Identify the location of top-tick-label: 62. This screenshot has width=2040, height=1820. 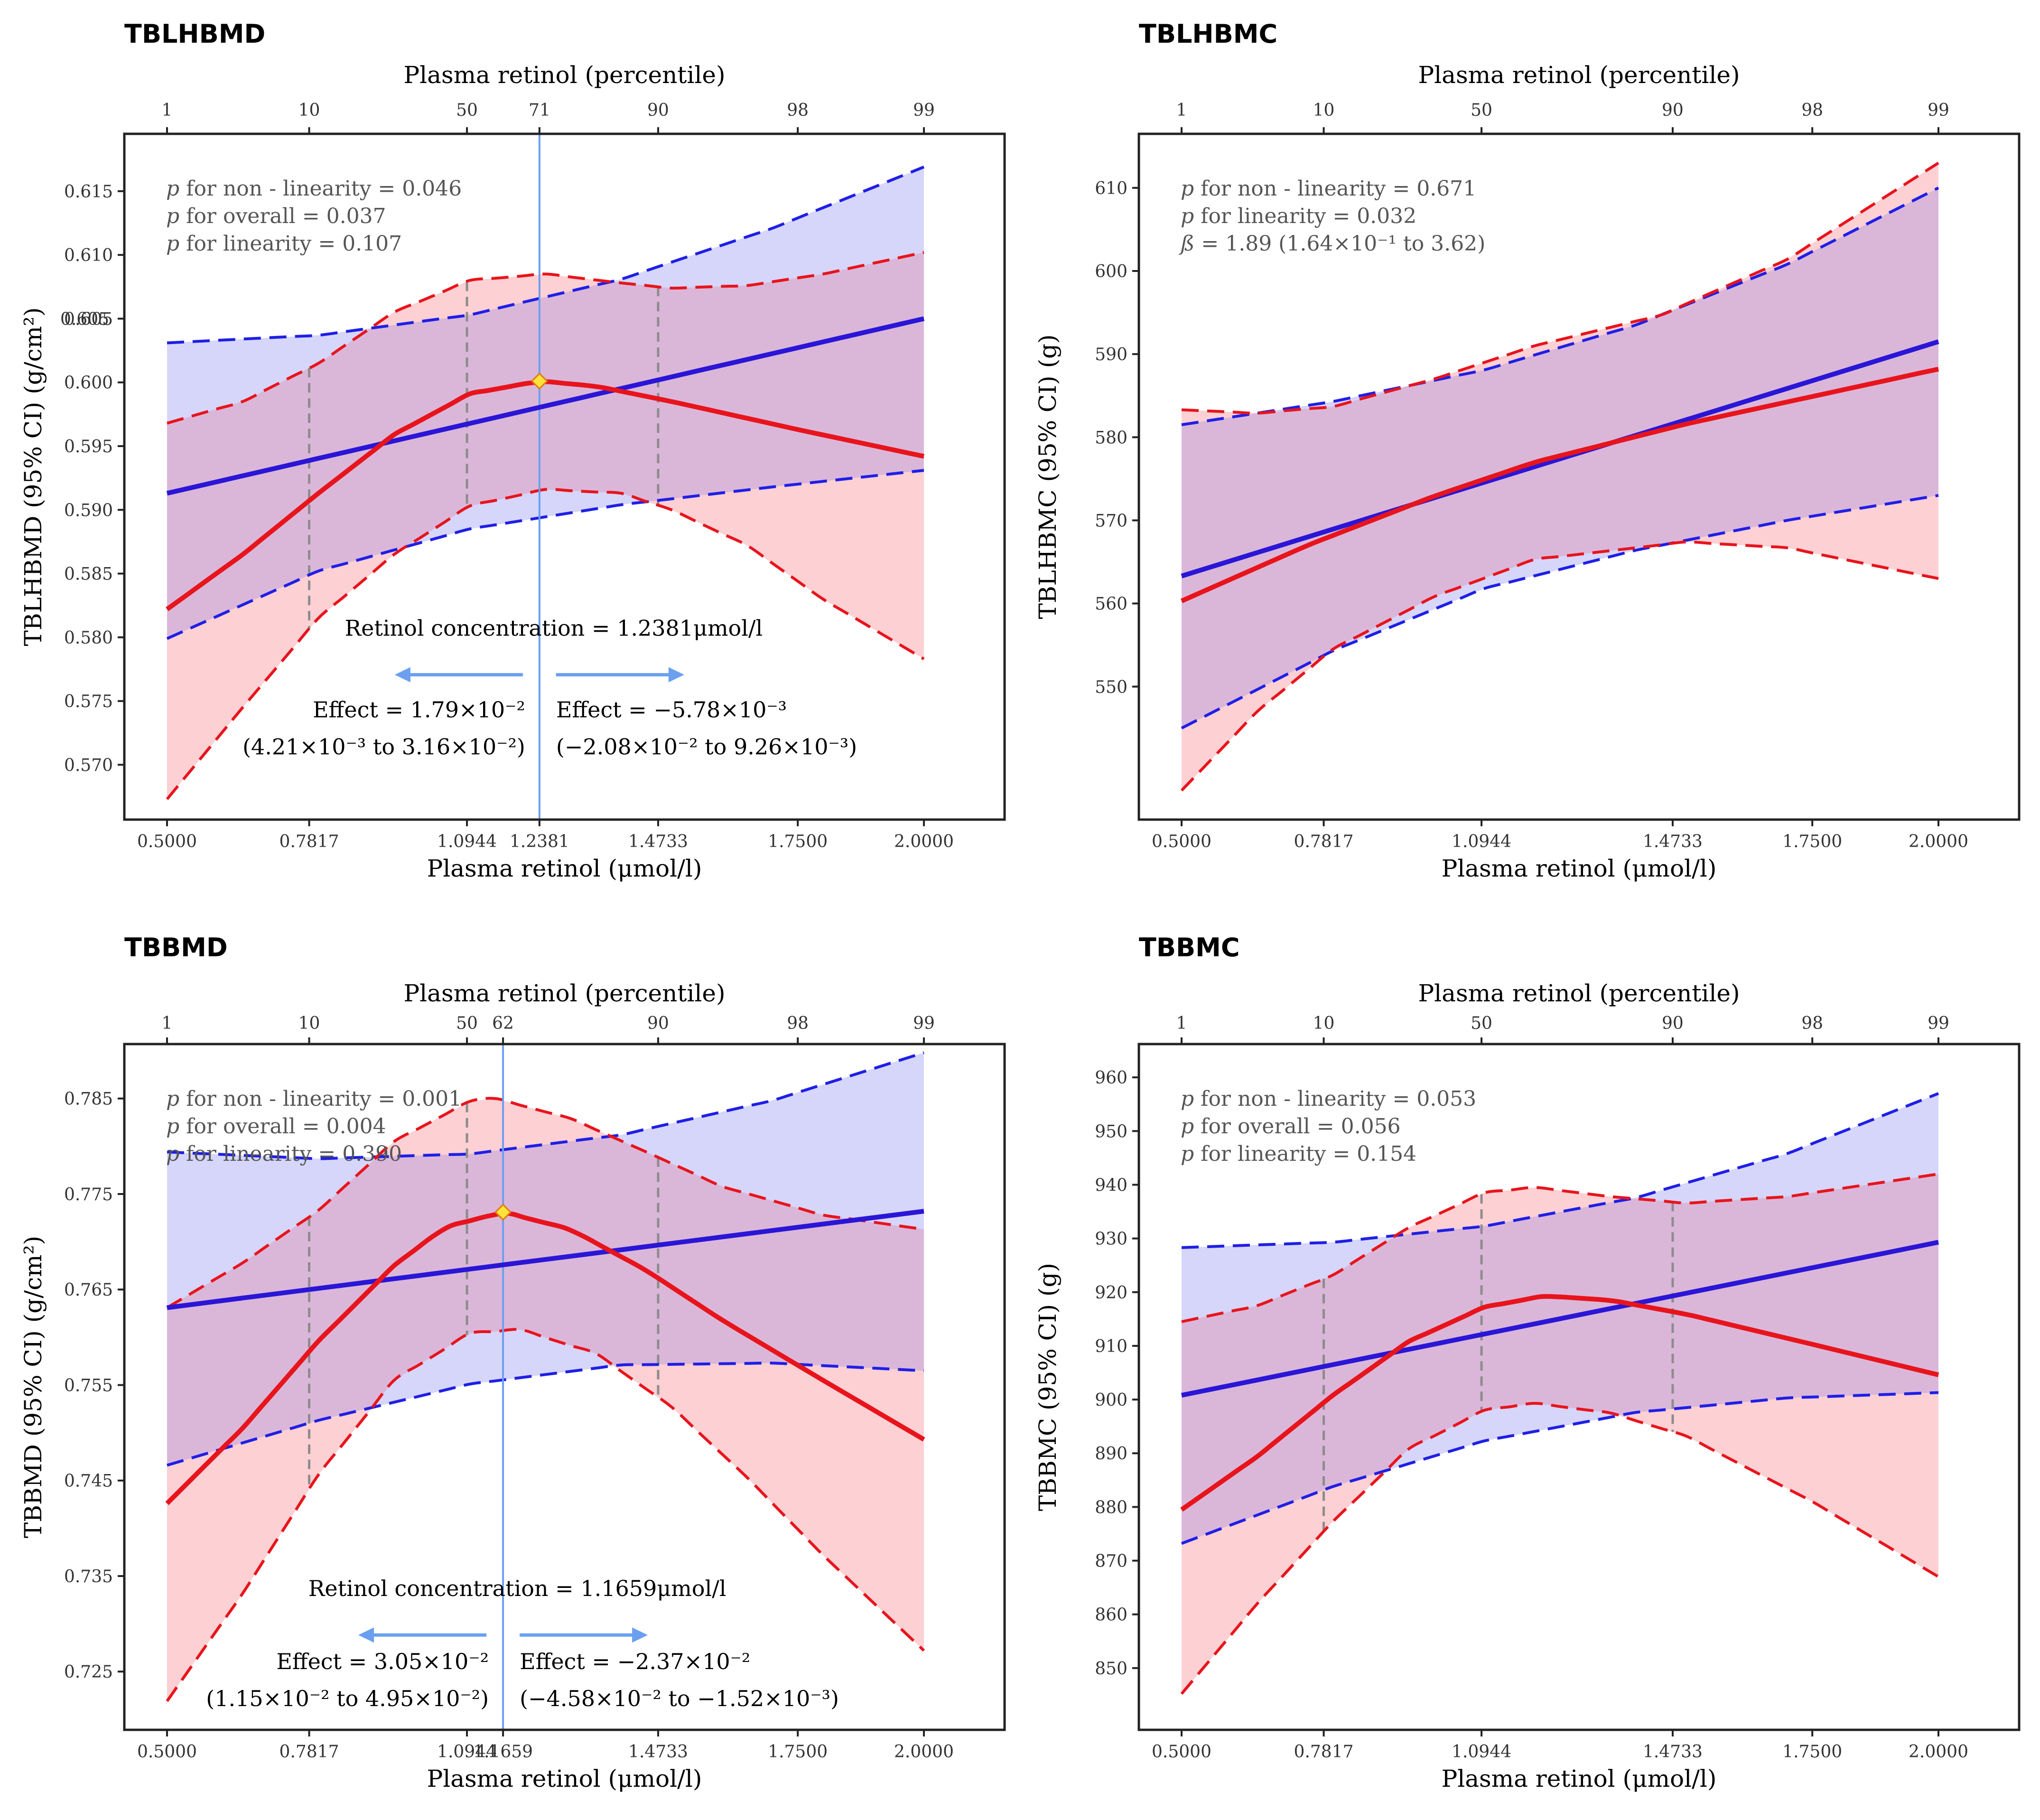
(503, 1023).